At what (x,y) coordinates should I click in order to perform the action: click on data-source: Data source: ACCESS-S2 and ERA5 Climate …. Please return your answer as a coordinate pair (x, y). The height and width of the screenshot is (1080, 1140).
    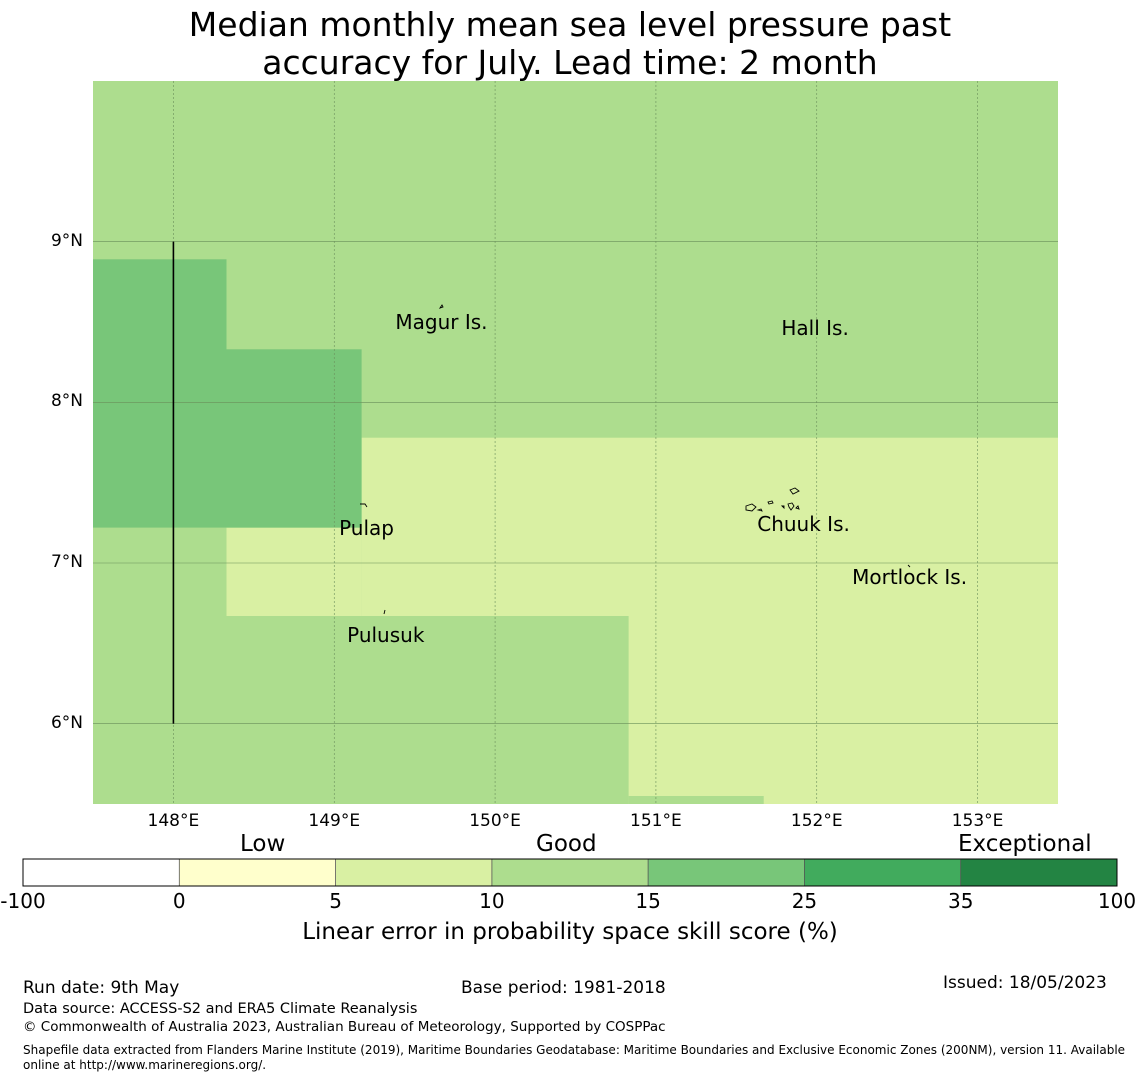
    Looking at the image, I should click on (220, 1009).